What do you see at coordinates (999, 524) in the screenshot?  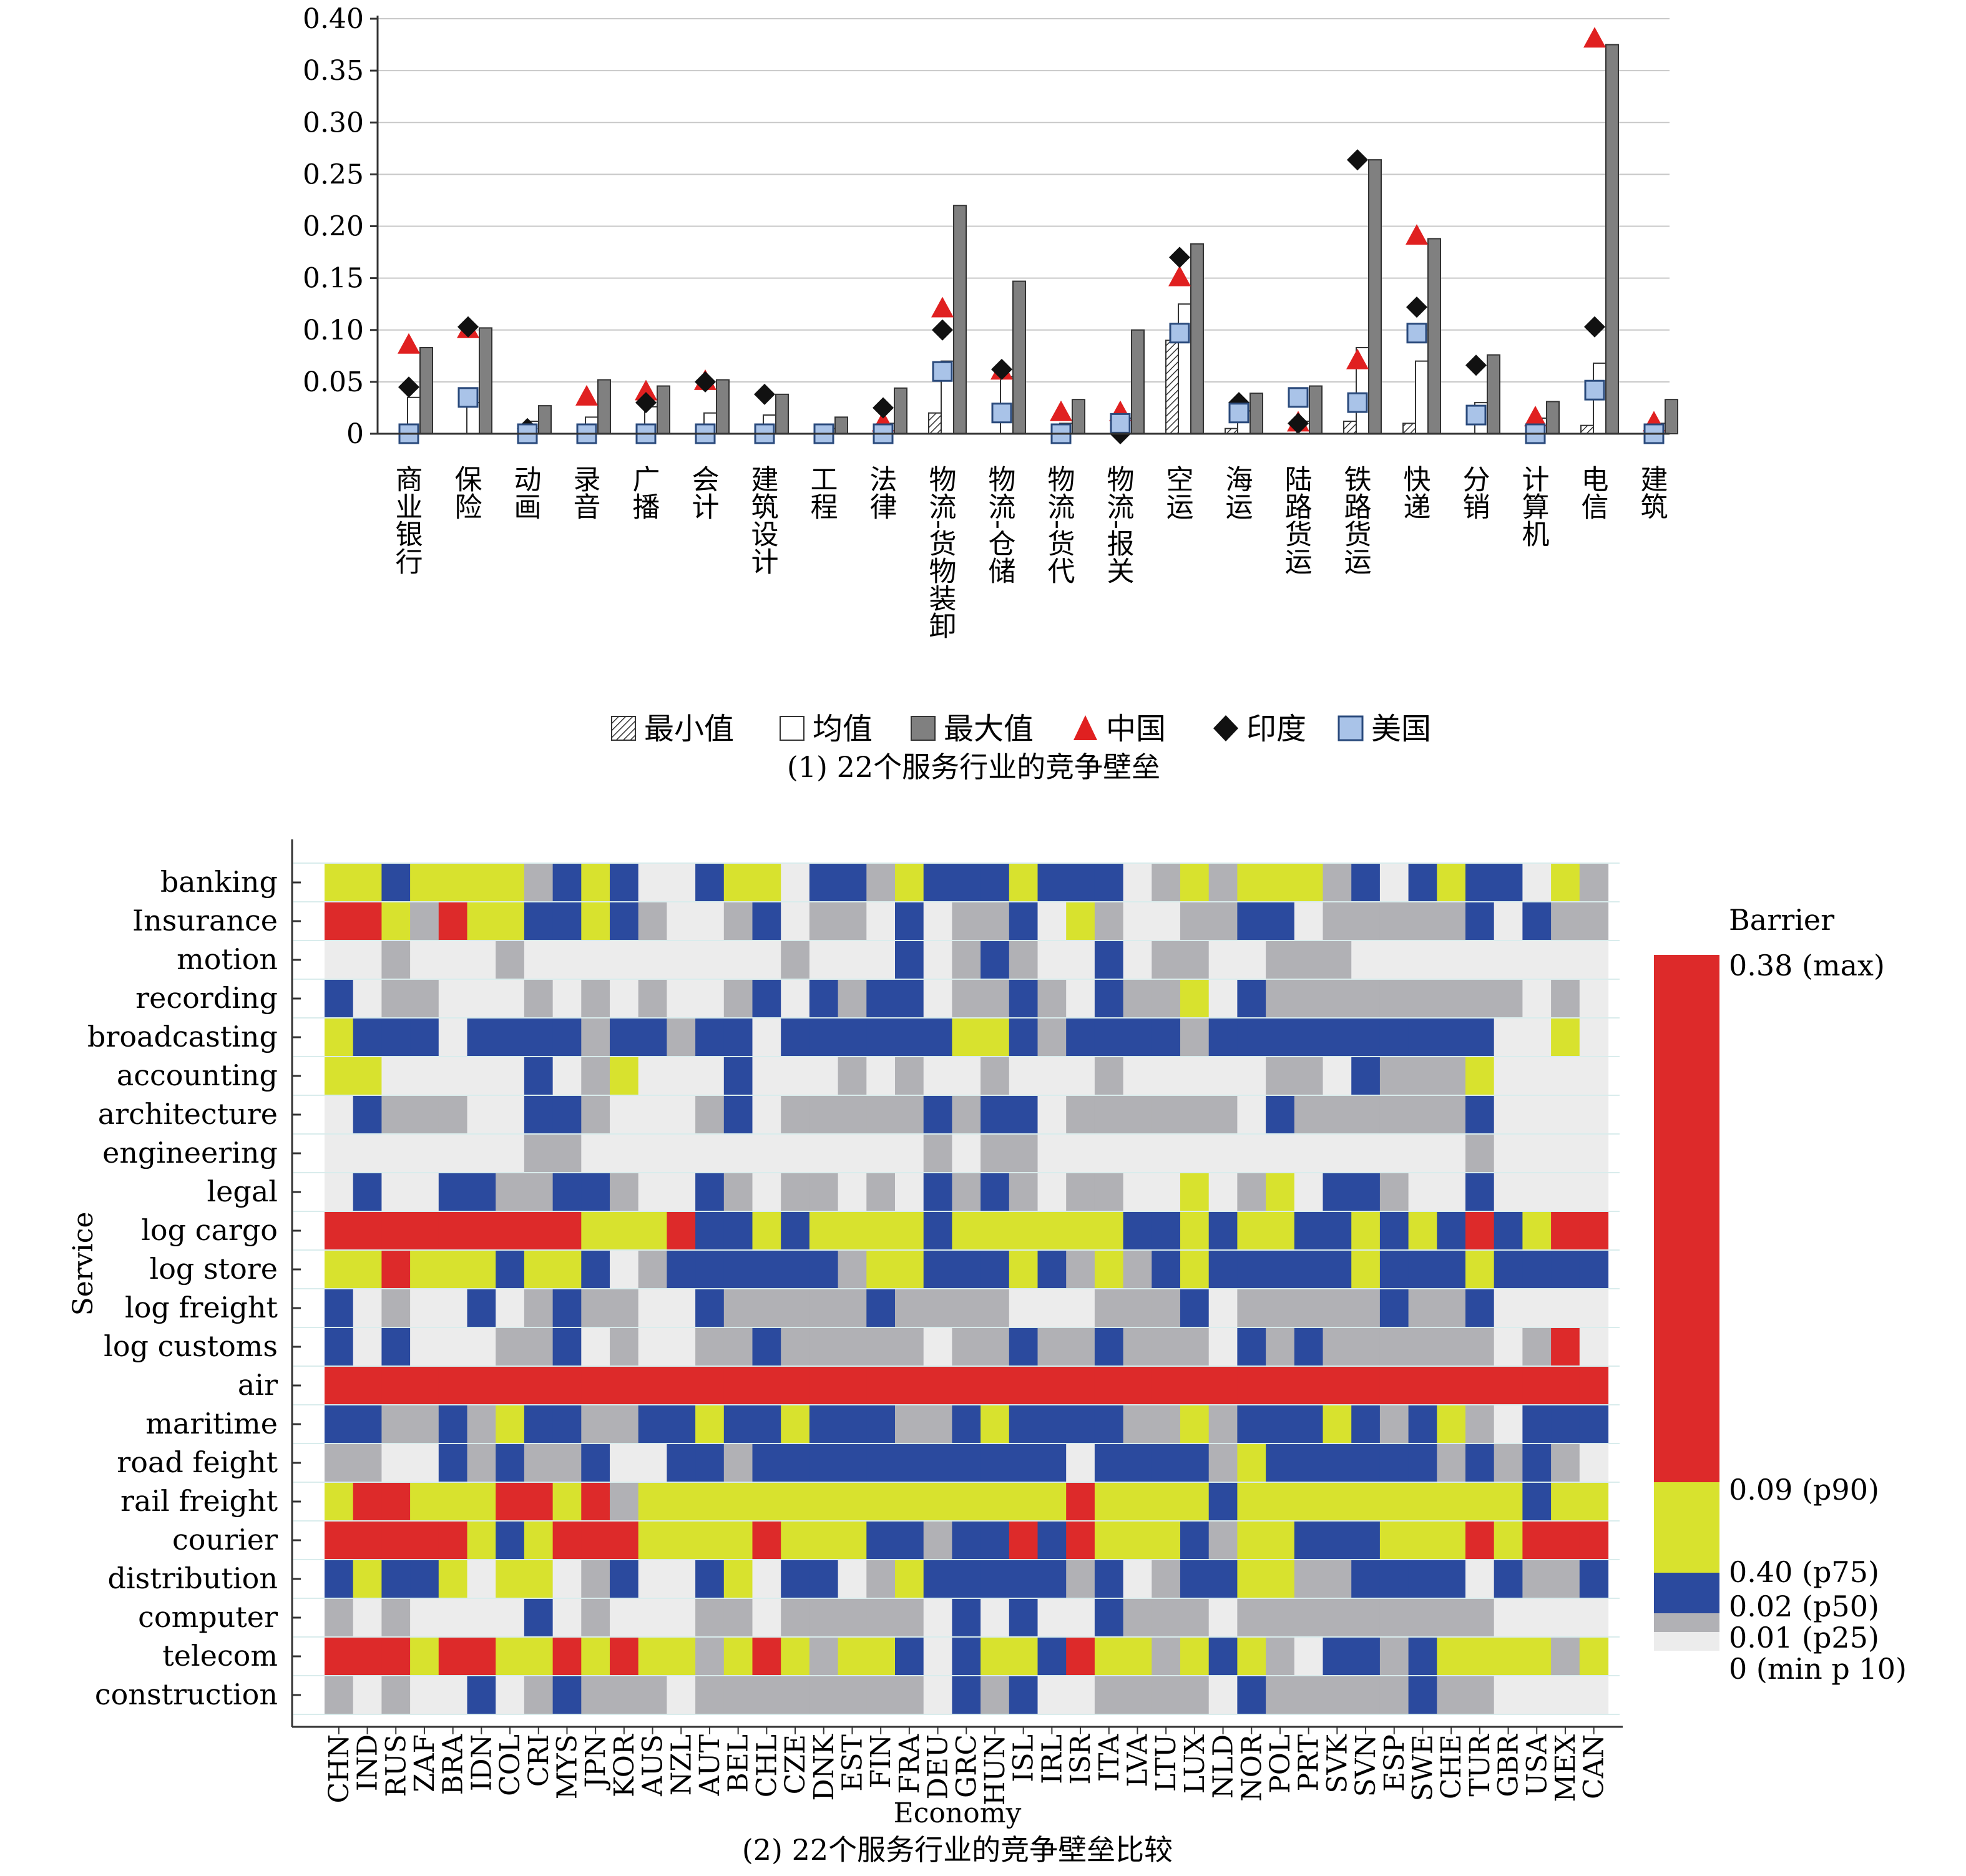 I see `x-category-label: 物流-仓储` at bounding box center [999, 524].